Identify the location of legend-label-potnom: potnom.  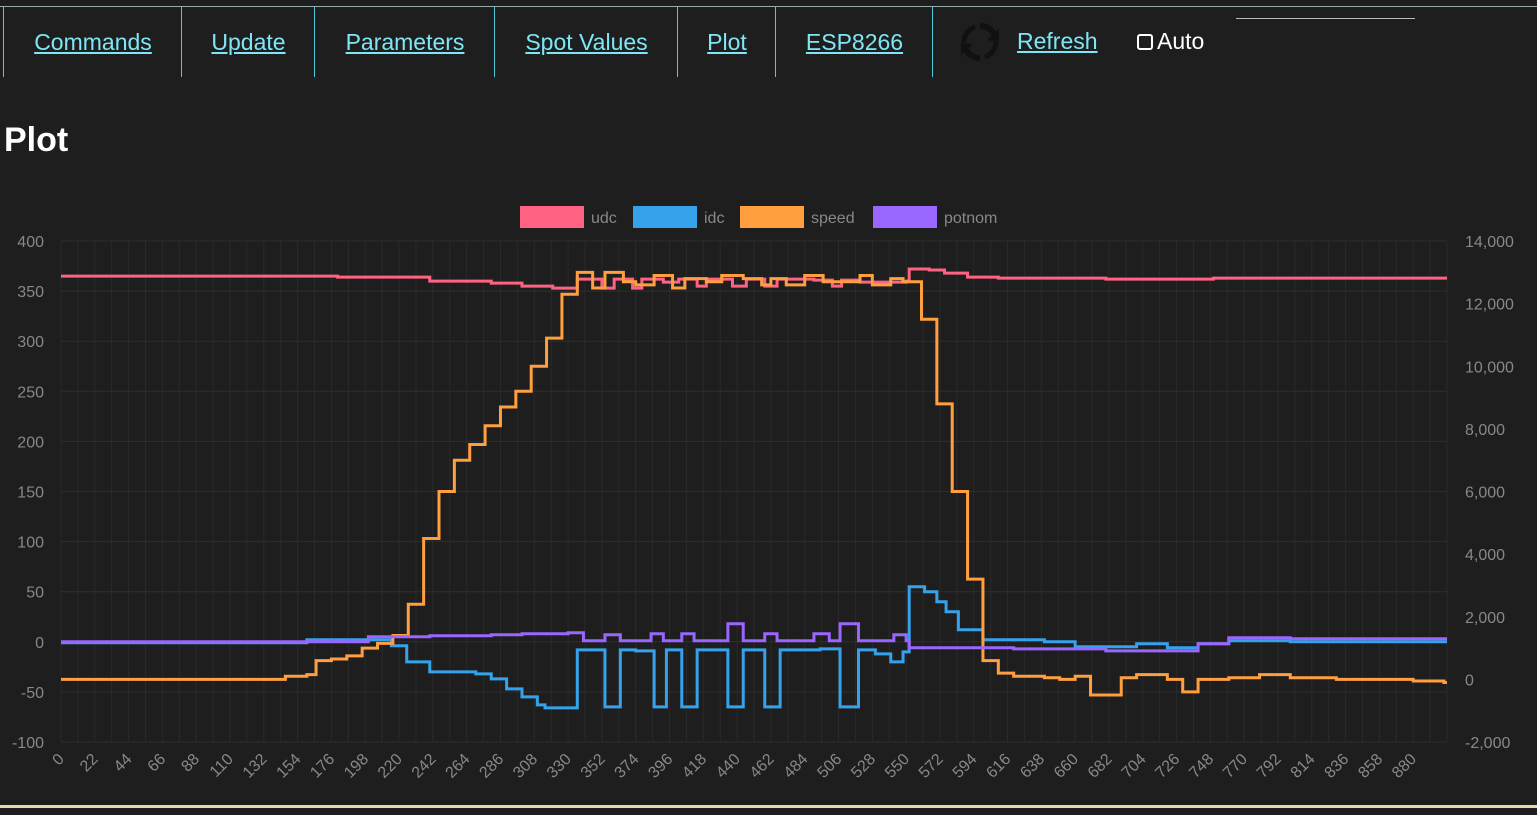
(970, 218).